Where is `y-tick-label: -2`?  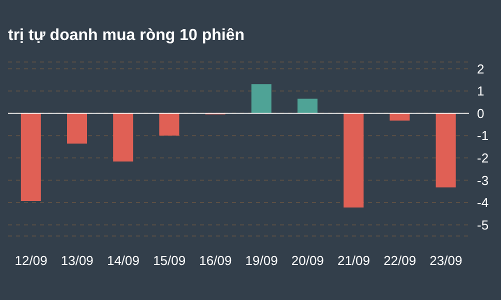 y-tick-label: -2 is located at coordinates (483, 158).